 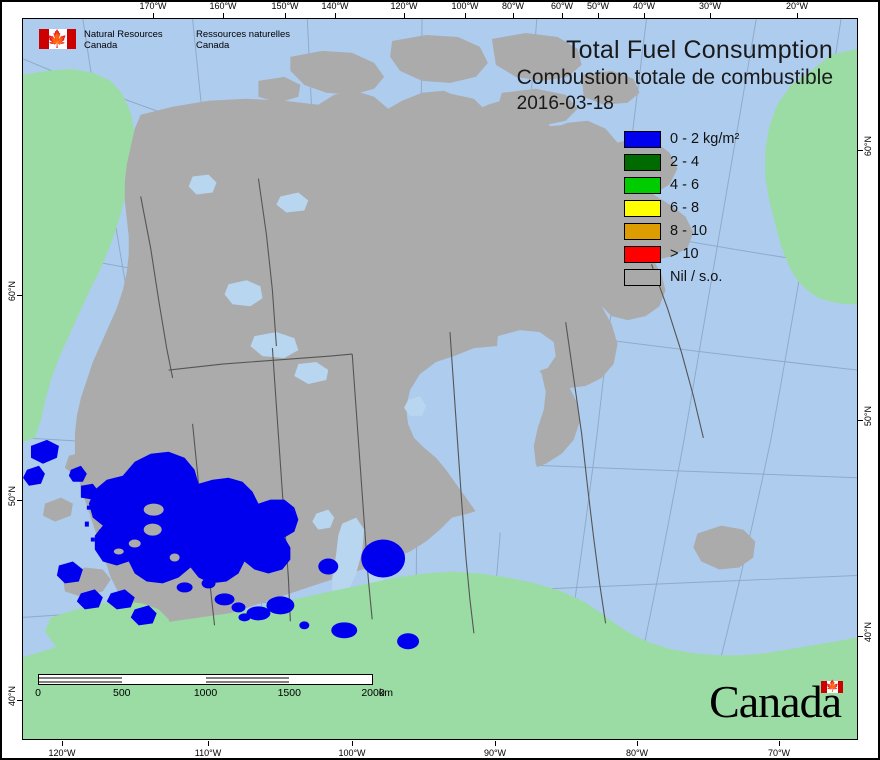 What do you see at coordinates (685, 162) in the screenshot?
I see `legend-label: 2 - 4` at bounding box center [685, 162].